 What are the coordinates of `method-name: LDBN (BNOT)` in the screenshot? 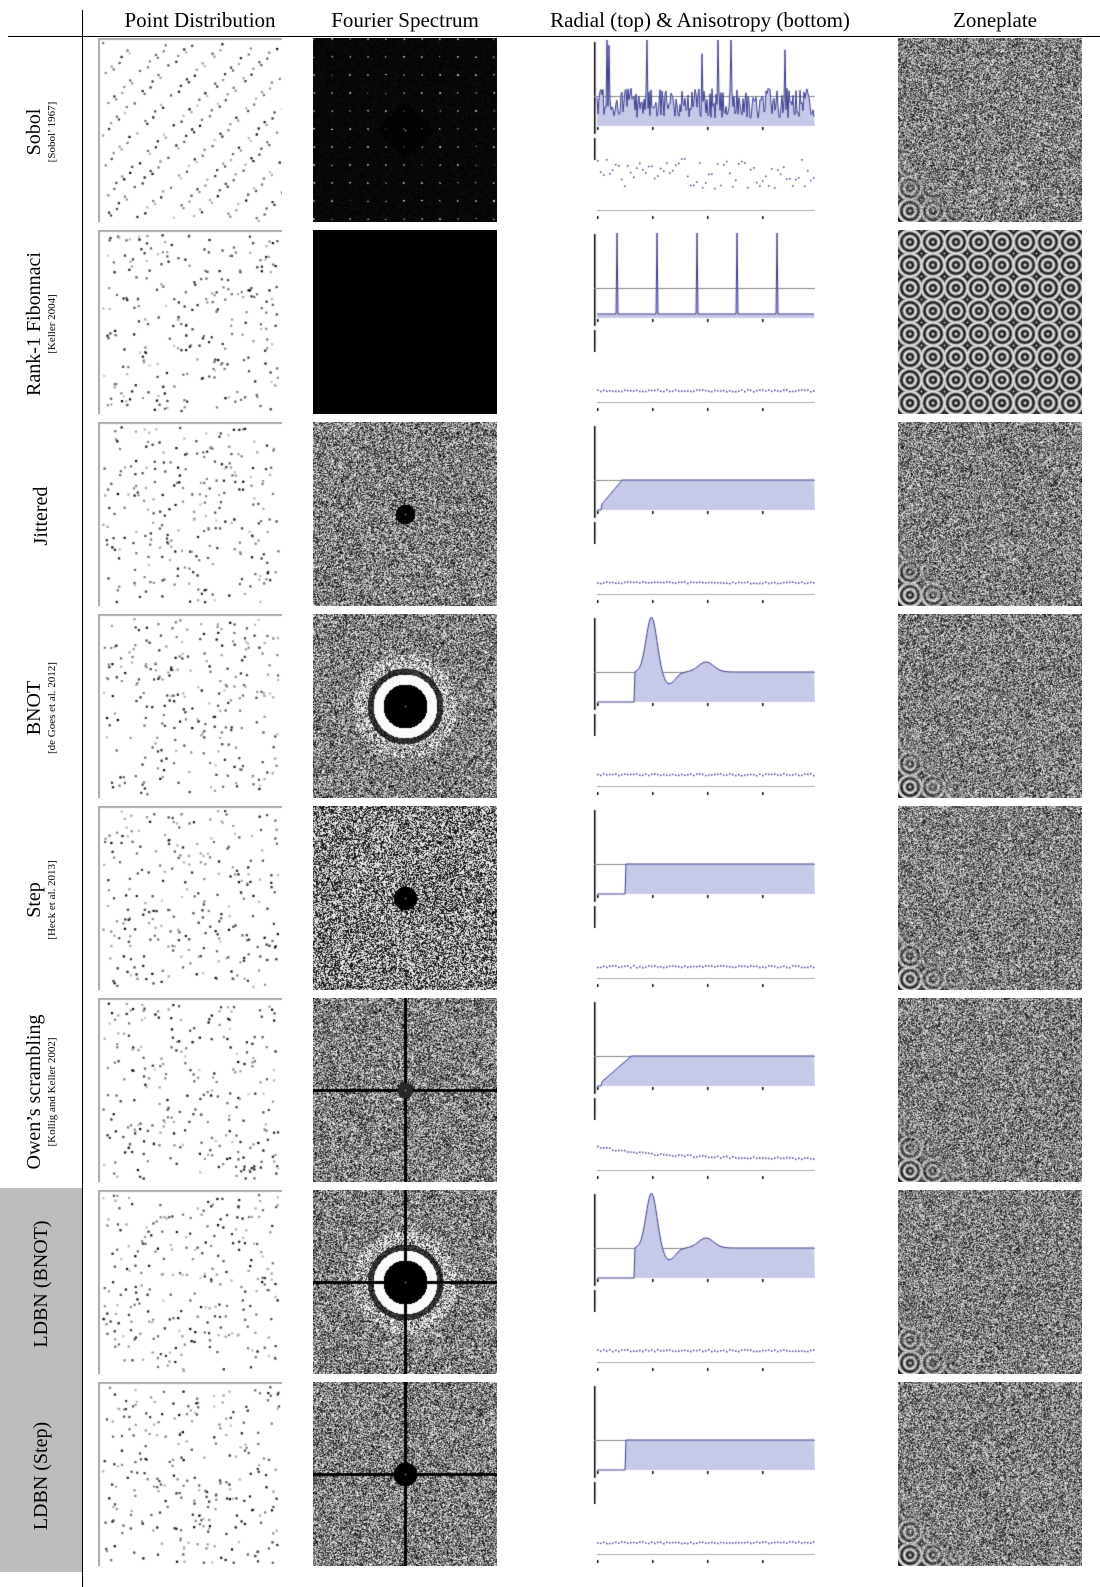 It's located at (41, 1284).